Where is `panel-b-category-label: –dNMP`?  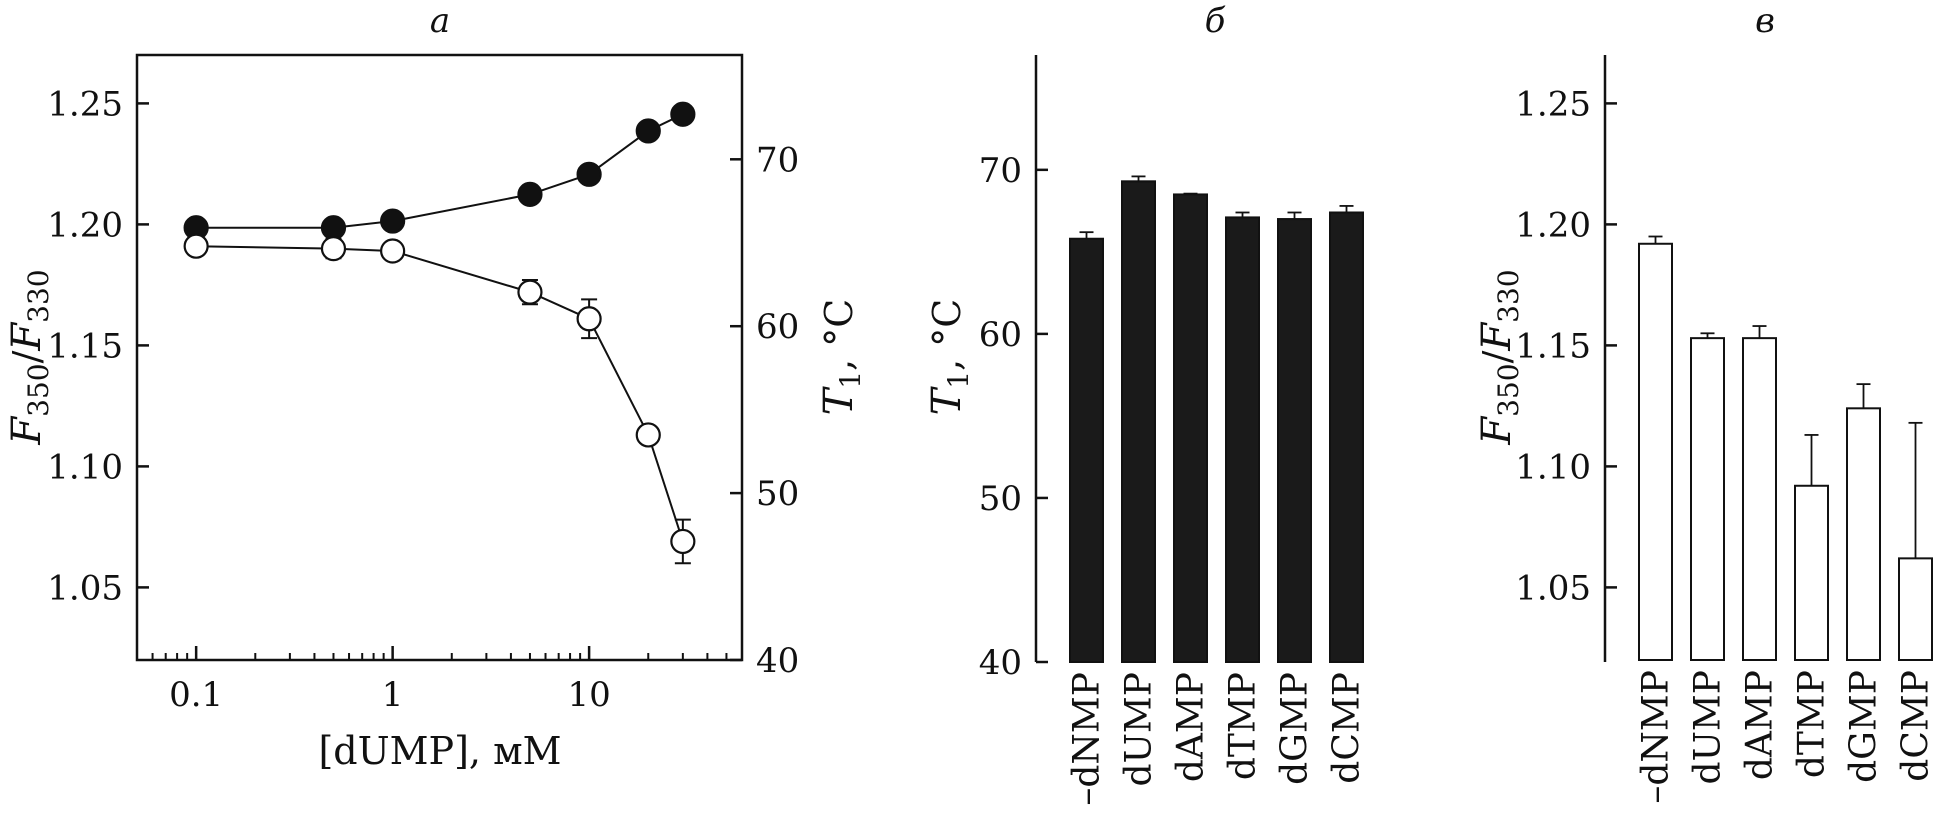
panel-b-category-label: –dNMP is located at coordinates (1087, 739).